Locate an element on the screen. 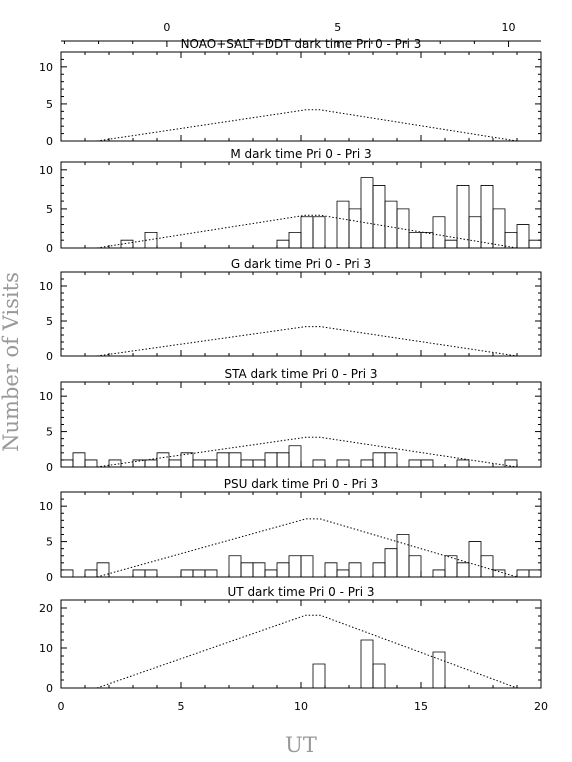  y-tick-label: 20 is located at coordinates (46, 608).